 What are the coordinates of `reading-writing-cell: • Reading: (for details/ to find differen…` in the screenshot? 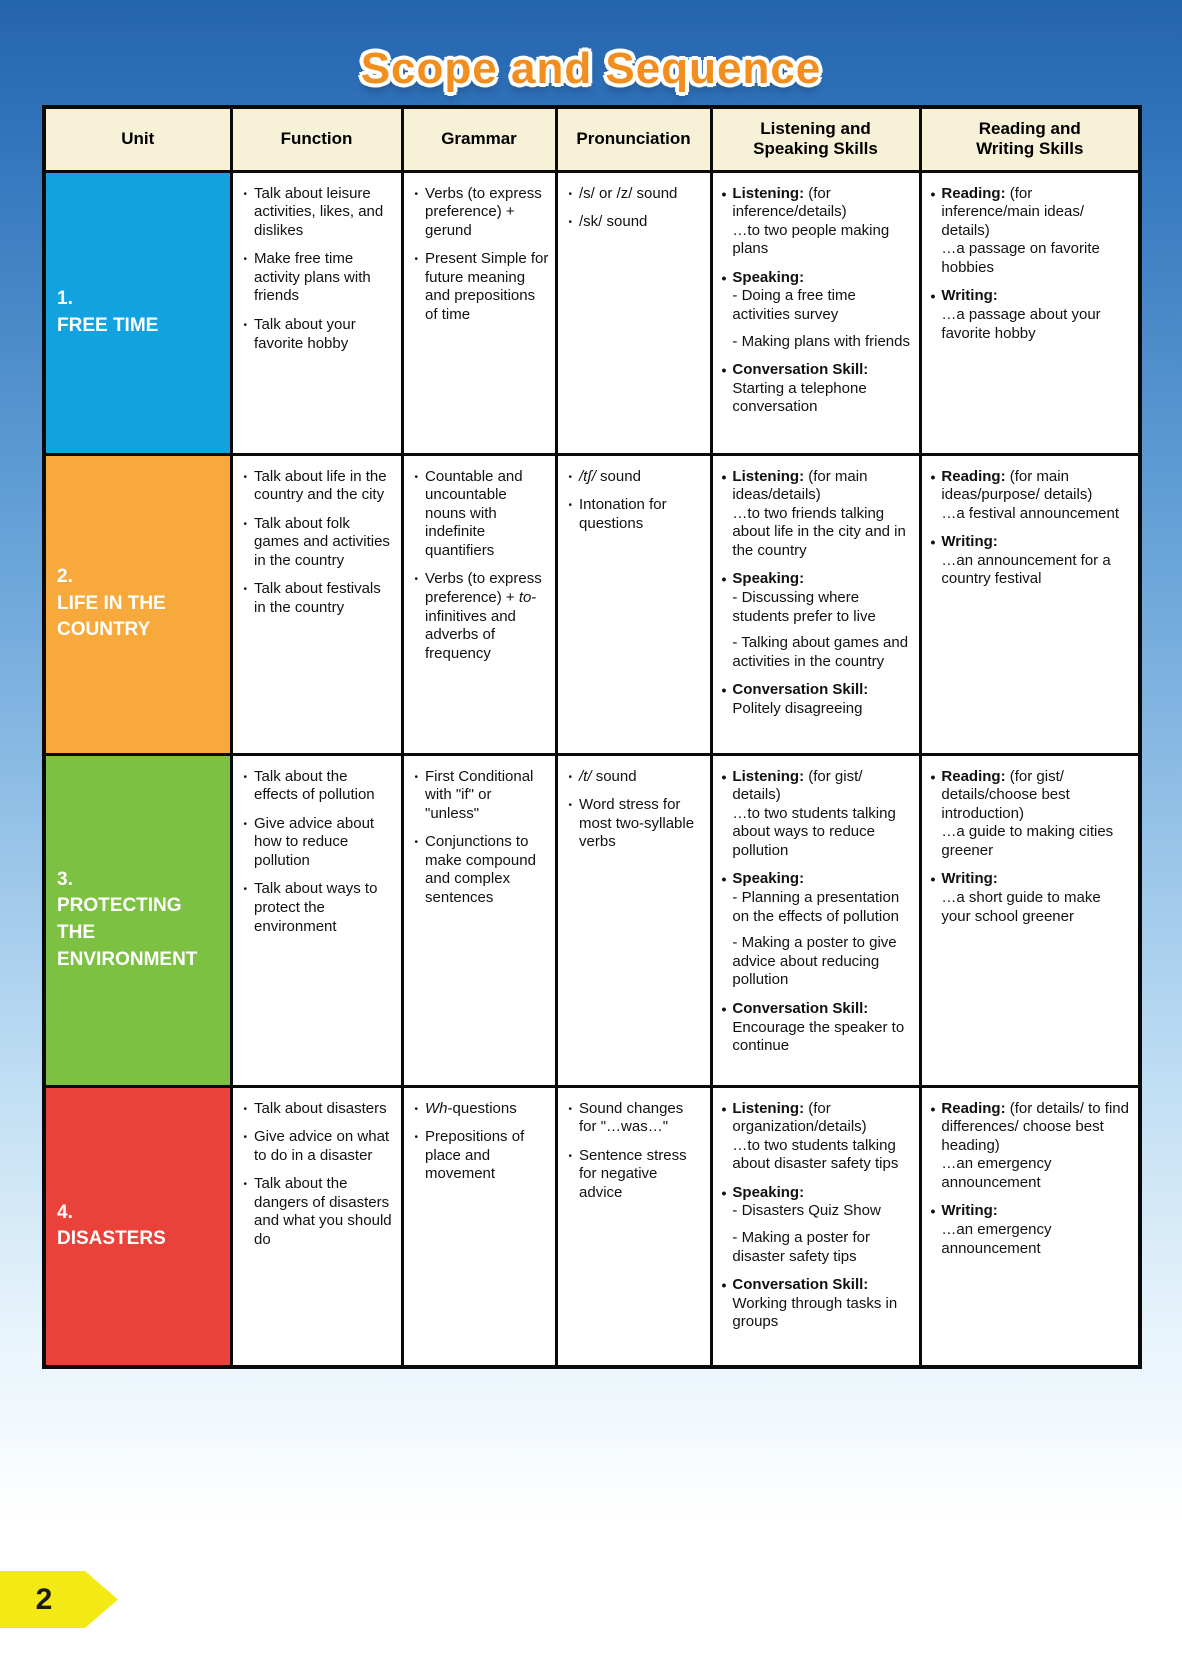 It's located at (1030, 1226).